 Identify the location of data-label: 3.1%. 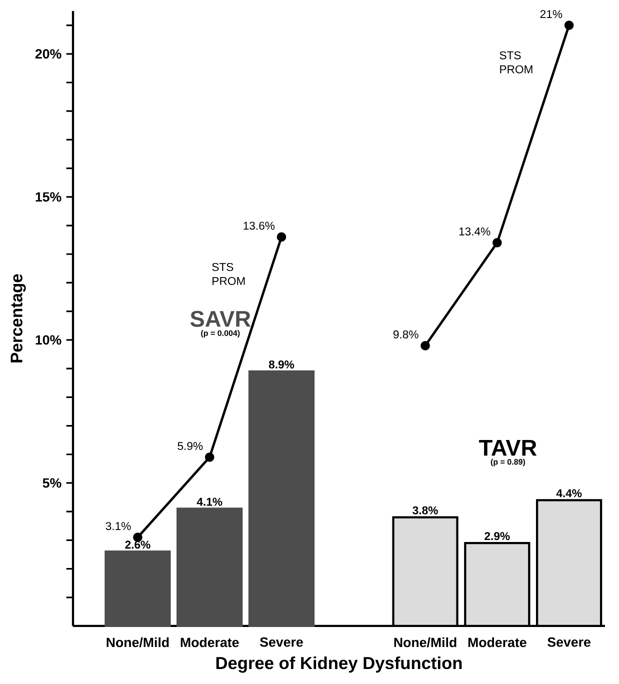
(118, 526).